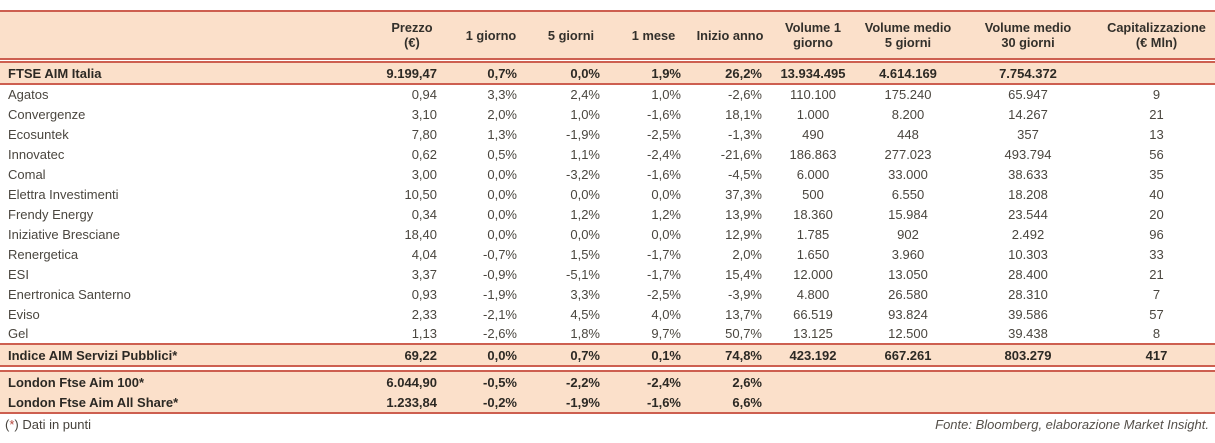  What do you see at coordinates (813, 154) in the screenshot?
I see `cell-volume-1-giorno: 186.863` at bounding box center [813, 154].